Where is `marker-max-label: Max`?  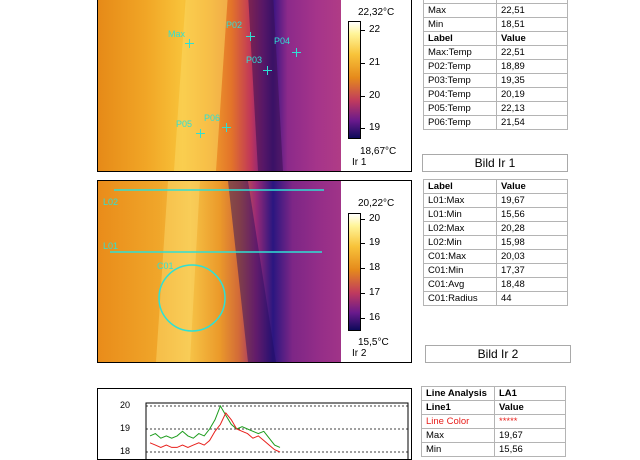 marker-max-label: Max is located at coordinates (177, 34).